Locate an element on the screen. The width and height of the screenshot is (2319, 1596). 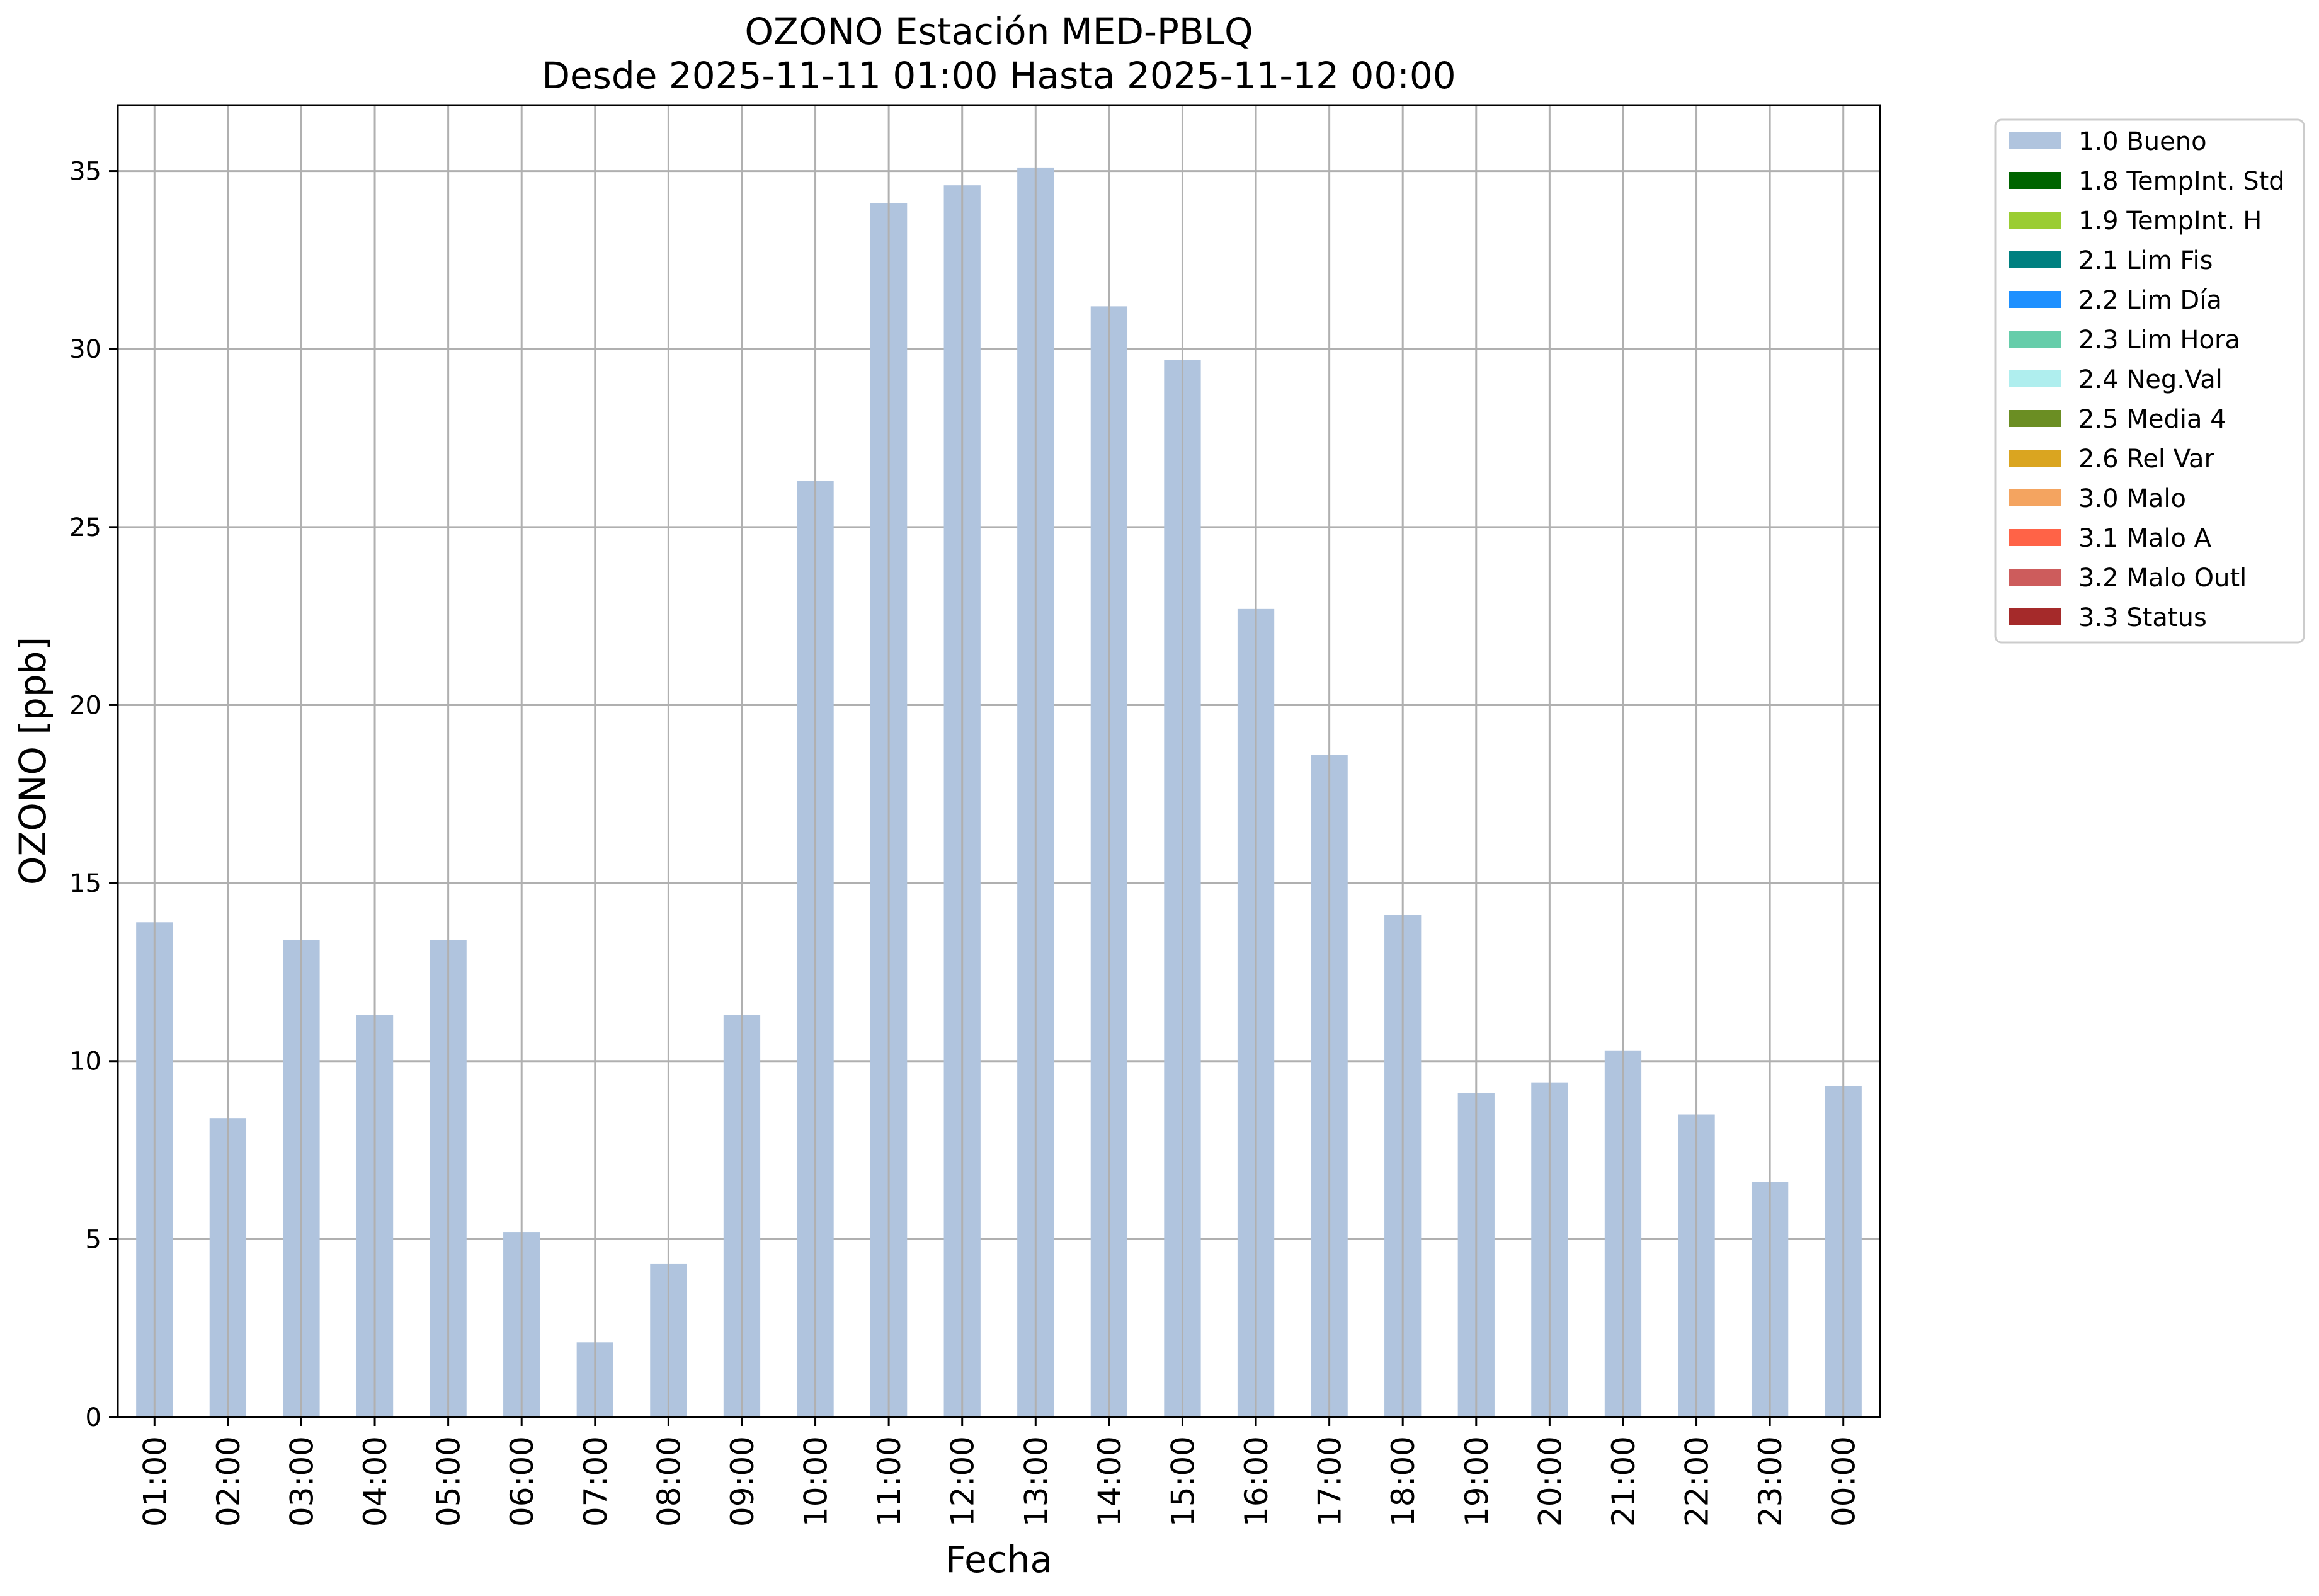
x-tick-label: 04:00 is located at coordinates (375, 1481).